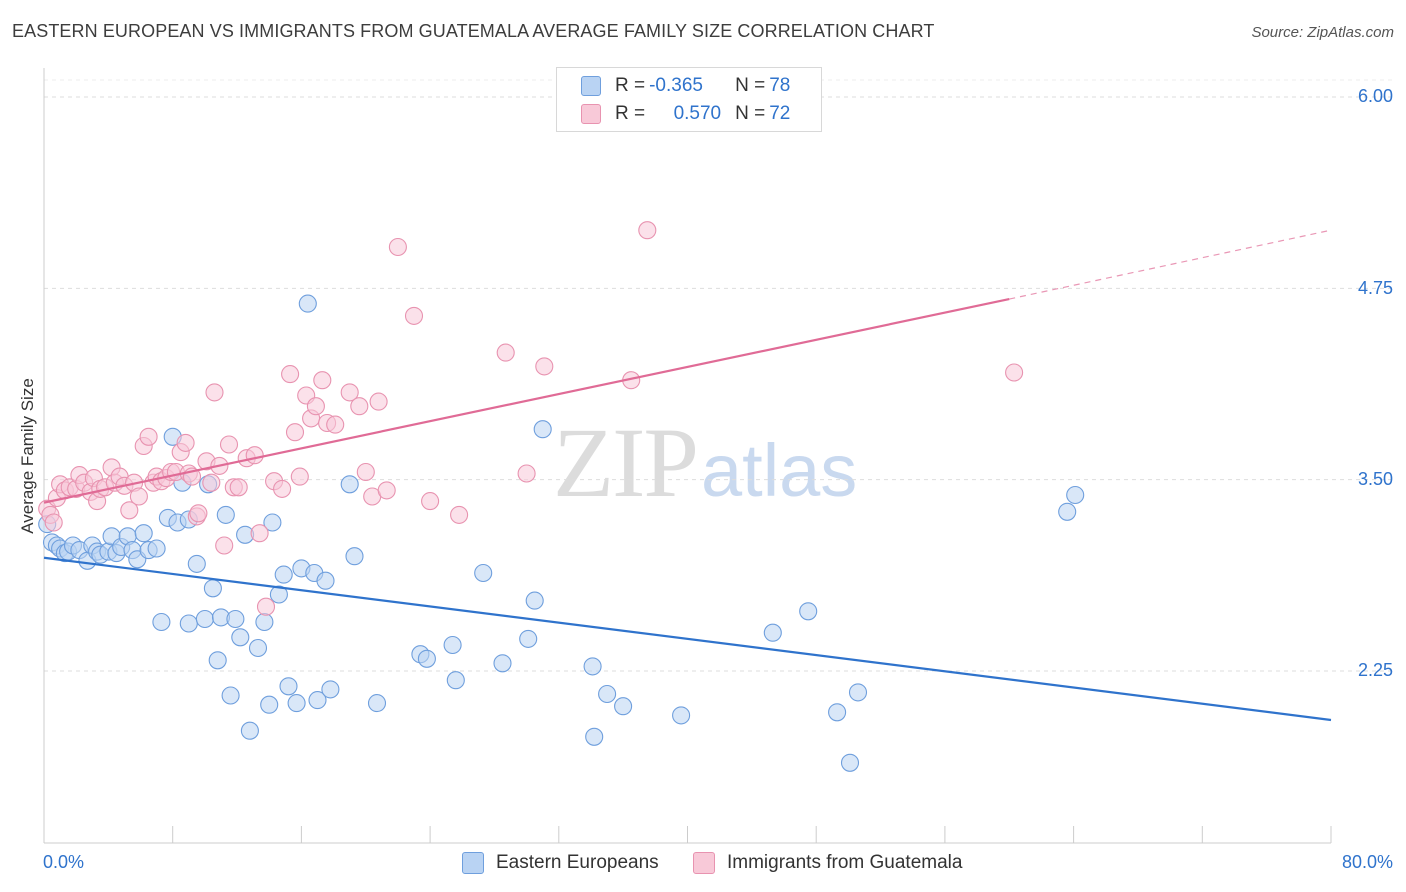 The height and width of the screenshot is (892, 1406). I want to click on x-tick-label-max: 80.0%, so click(1367, 862).